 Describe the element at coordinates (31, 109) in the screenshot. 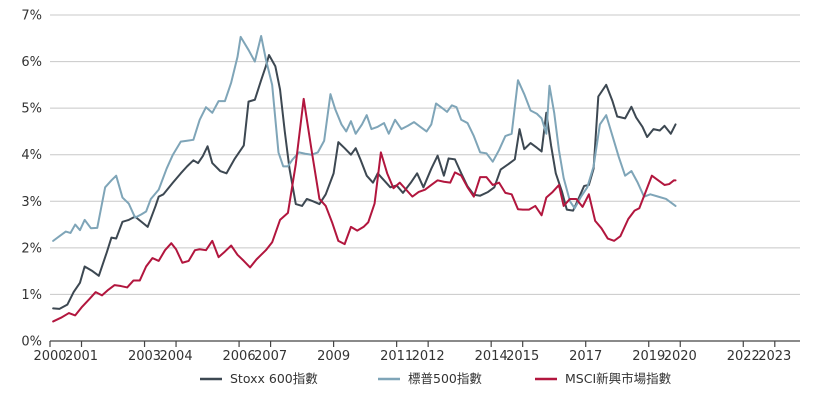

I see `y-tick-label: 5%` at that location.